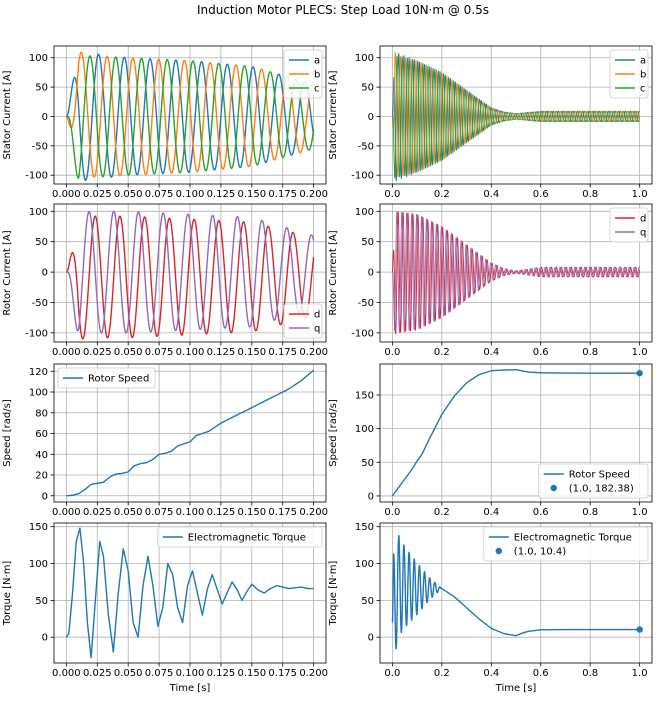  I want to click on series-line-rotor-speed, so click(515, 433).